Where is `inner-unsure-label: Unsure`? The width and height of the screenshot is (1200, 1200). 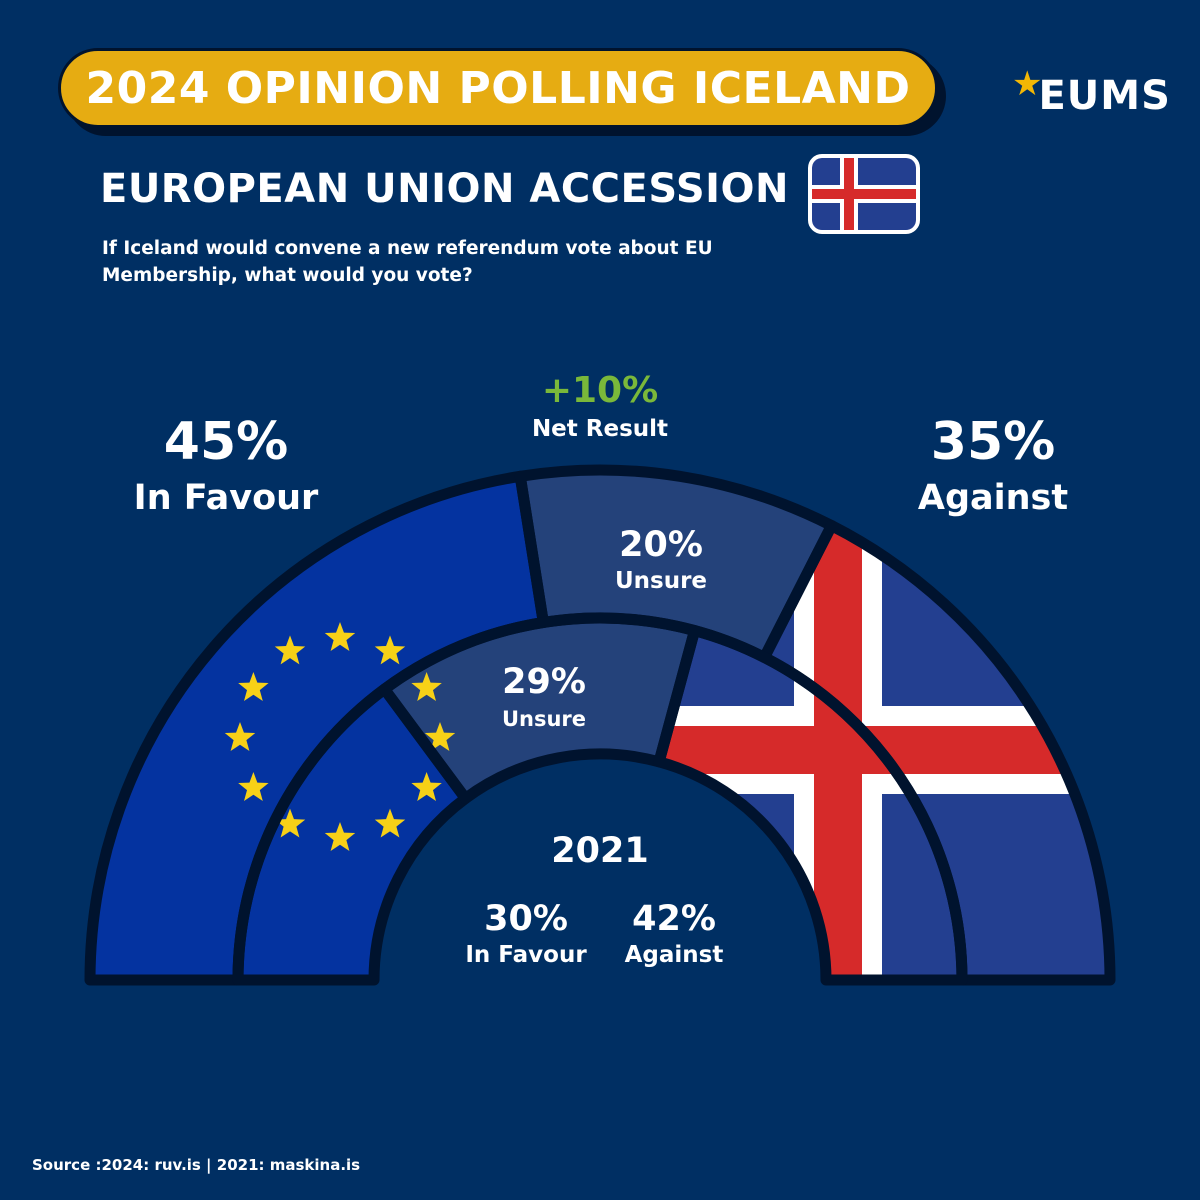 inner-unsure-label: Unsure is located at coordinates (544, 719).